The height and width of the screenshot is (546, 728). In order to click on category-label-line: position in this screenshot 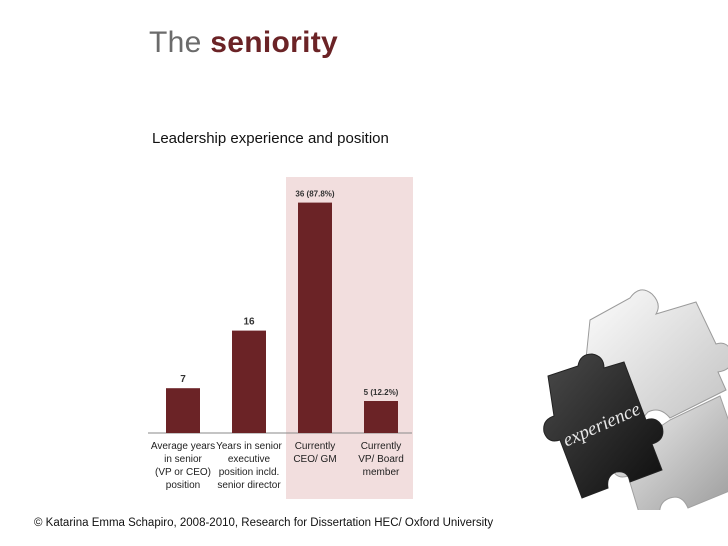, I will do `click(183, 485)`.